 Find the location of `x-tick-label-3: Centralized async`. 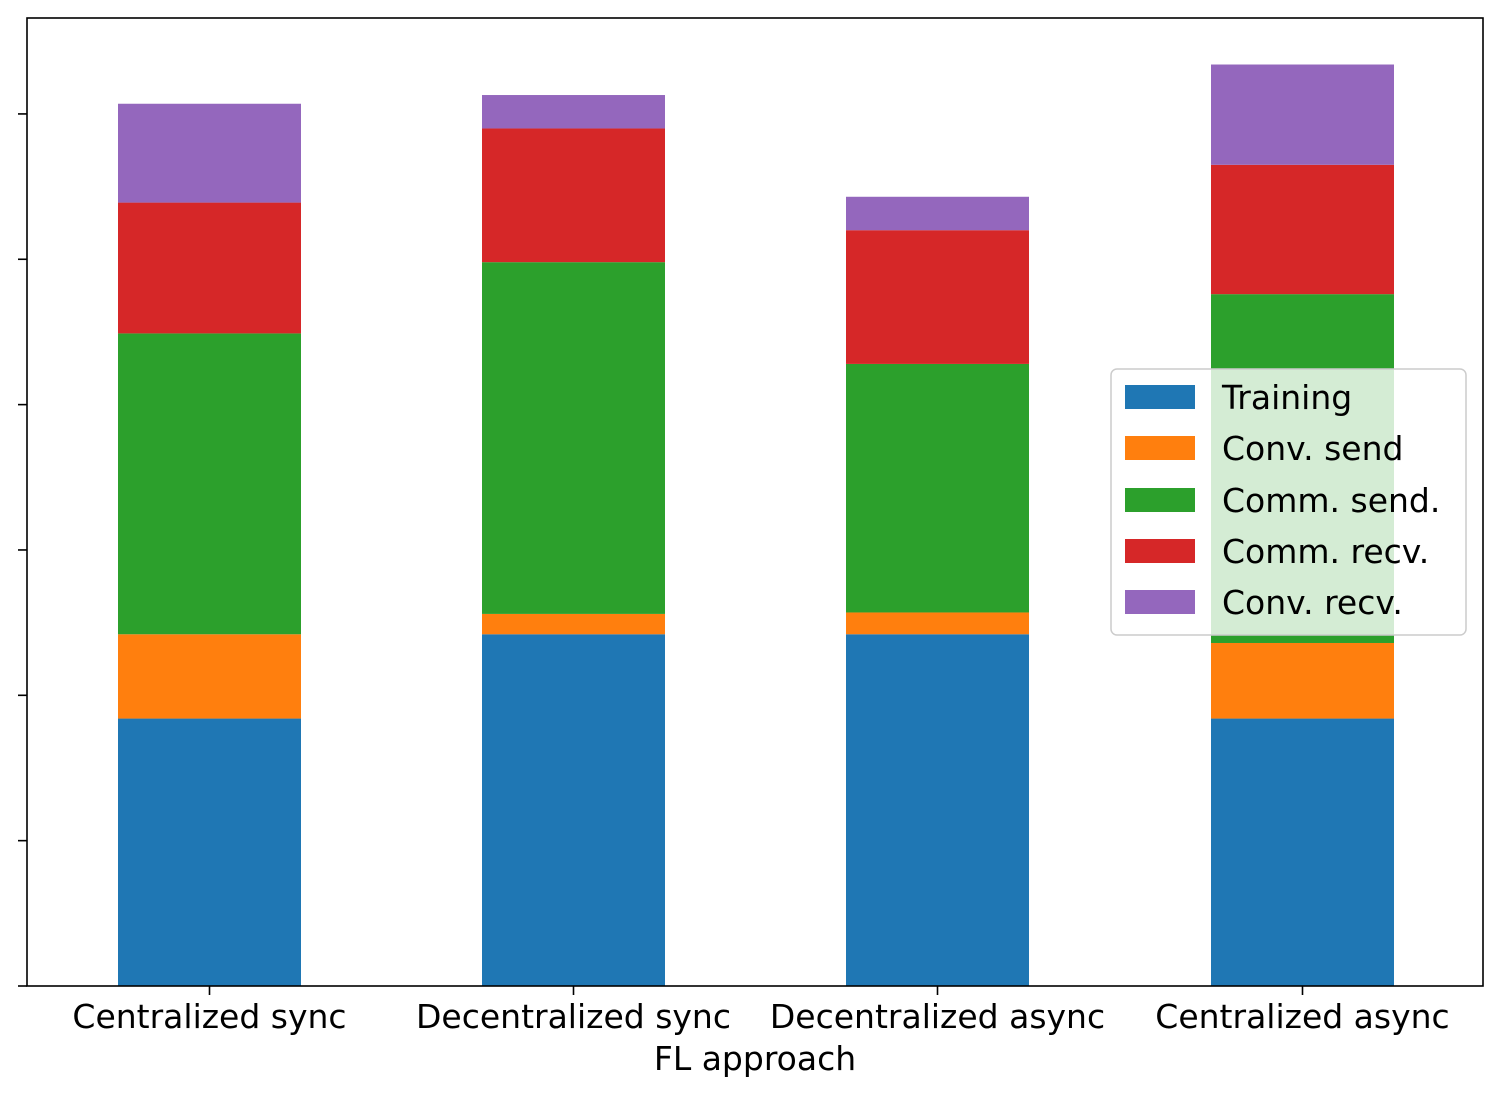

x-tick-label-3: Centralized async is located at coordinates (1302, 1016).